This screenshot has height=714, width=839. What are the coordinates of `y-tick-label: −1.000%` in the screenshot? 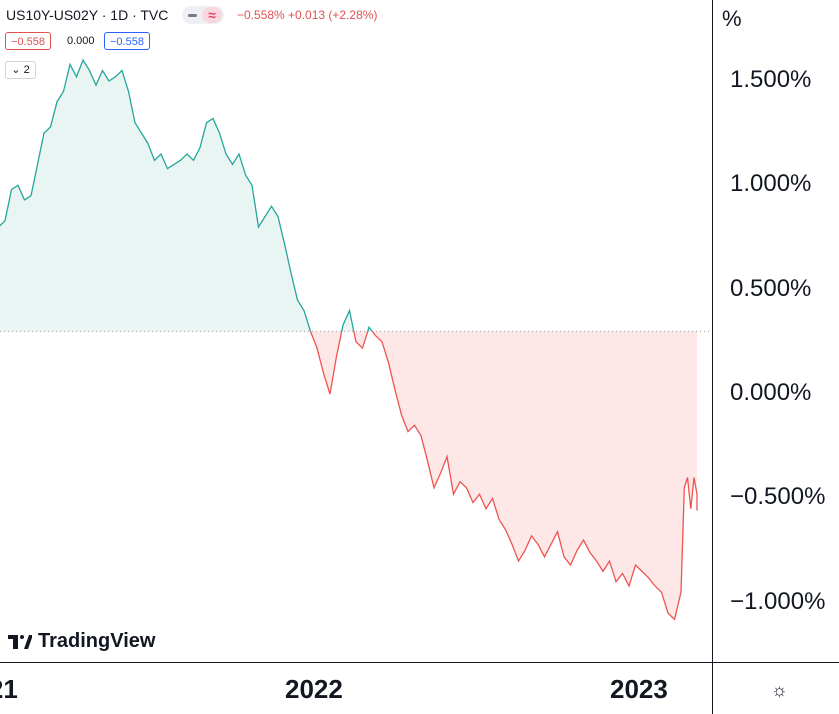 It's located at (778, 601).